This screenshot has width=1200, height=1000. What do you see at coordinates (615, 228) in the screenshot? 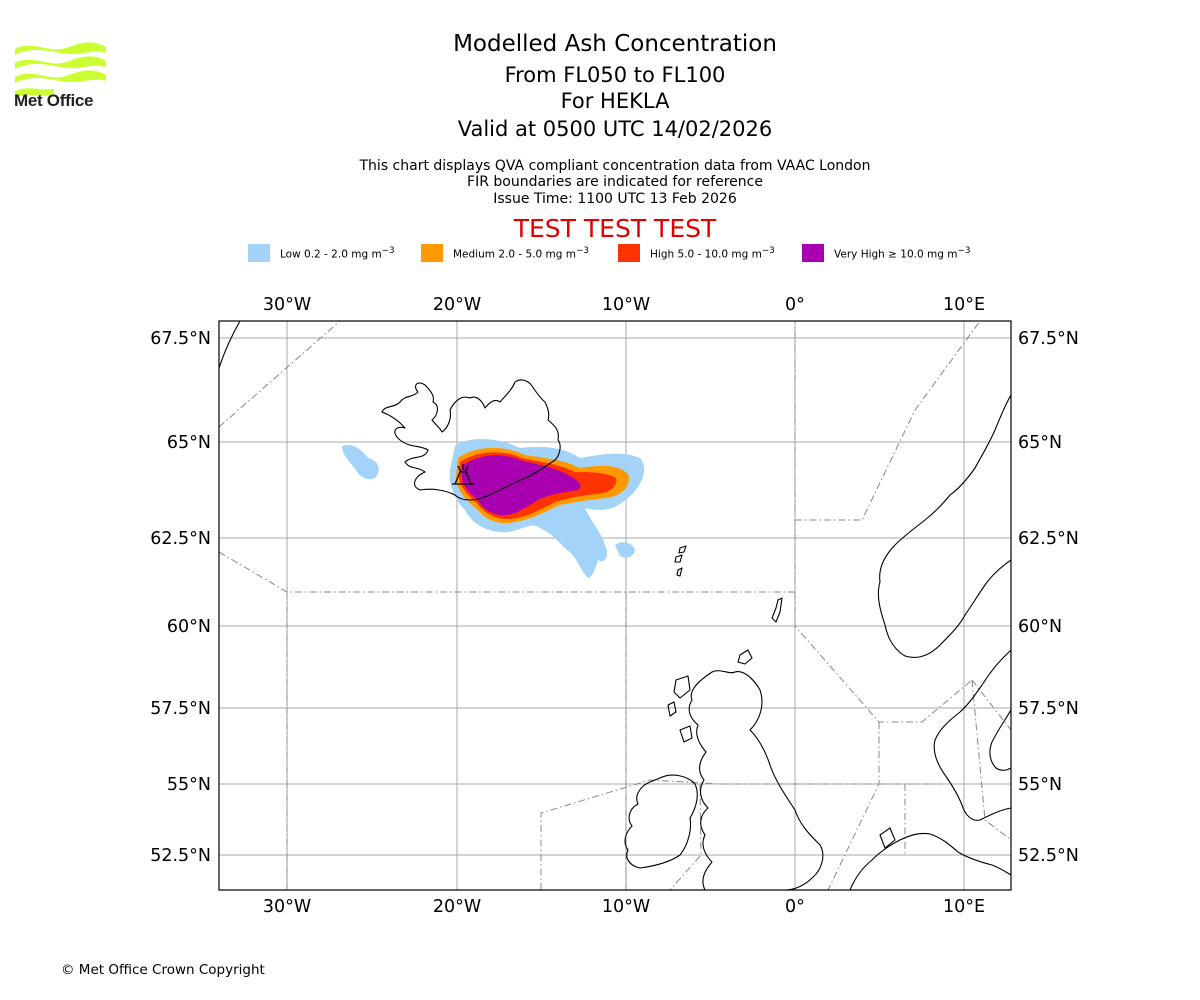
I see `test-banner: TEST TEST TEST` at bounding box center [615, 228].